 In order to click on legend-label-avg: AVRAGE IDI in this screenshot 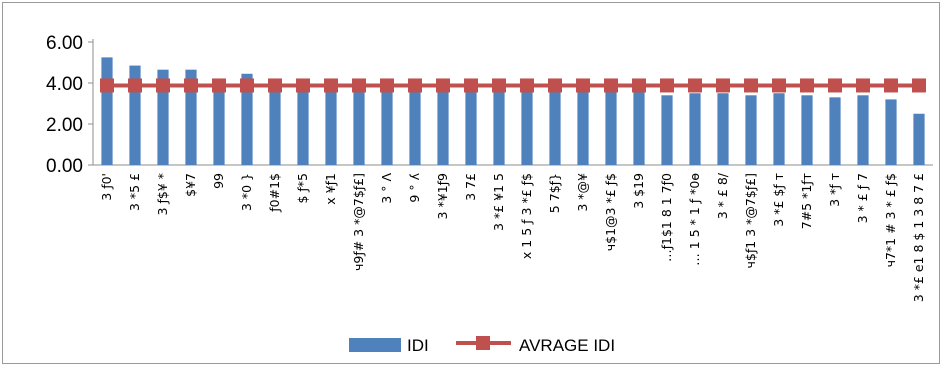, I will do `click(567, 345)`.